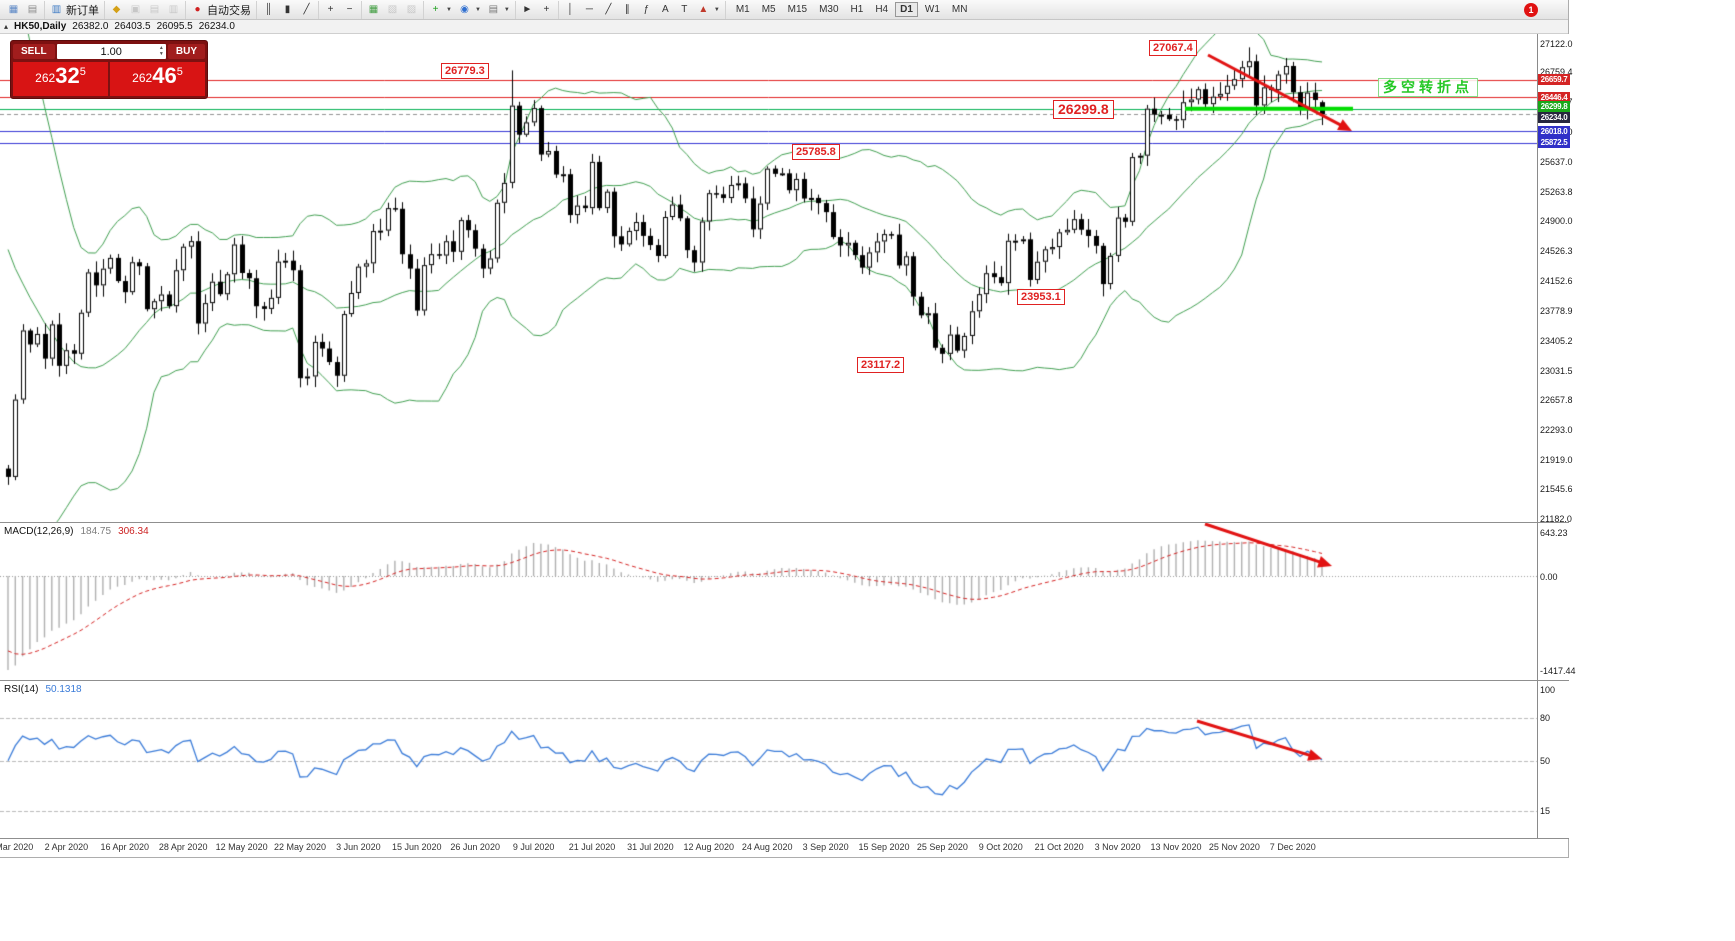 The image size is (1735, 941). What do you see at coordinates (268, 10) in the screenshot?
I see `bar-chart-icon: ║` at bounding box center [268, 10].